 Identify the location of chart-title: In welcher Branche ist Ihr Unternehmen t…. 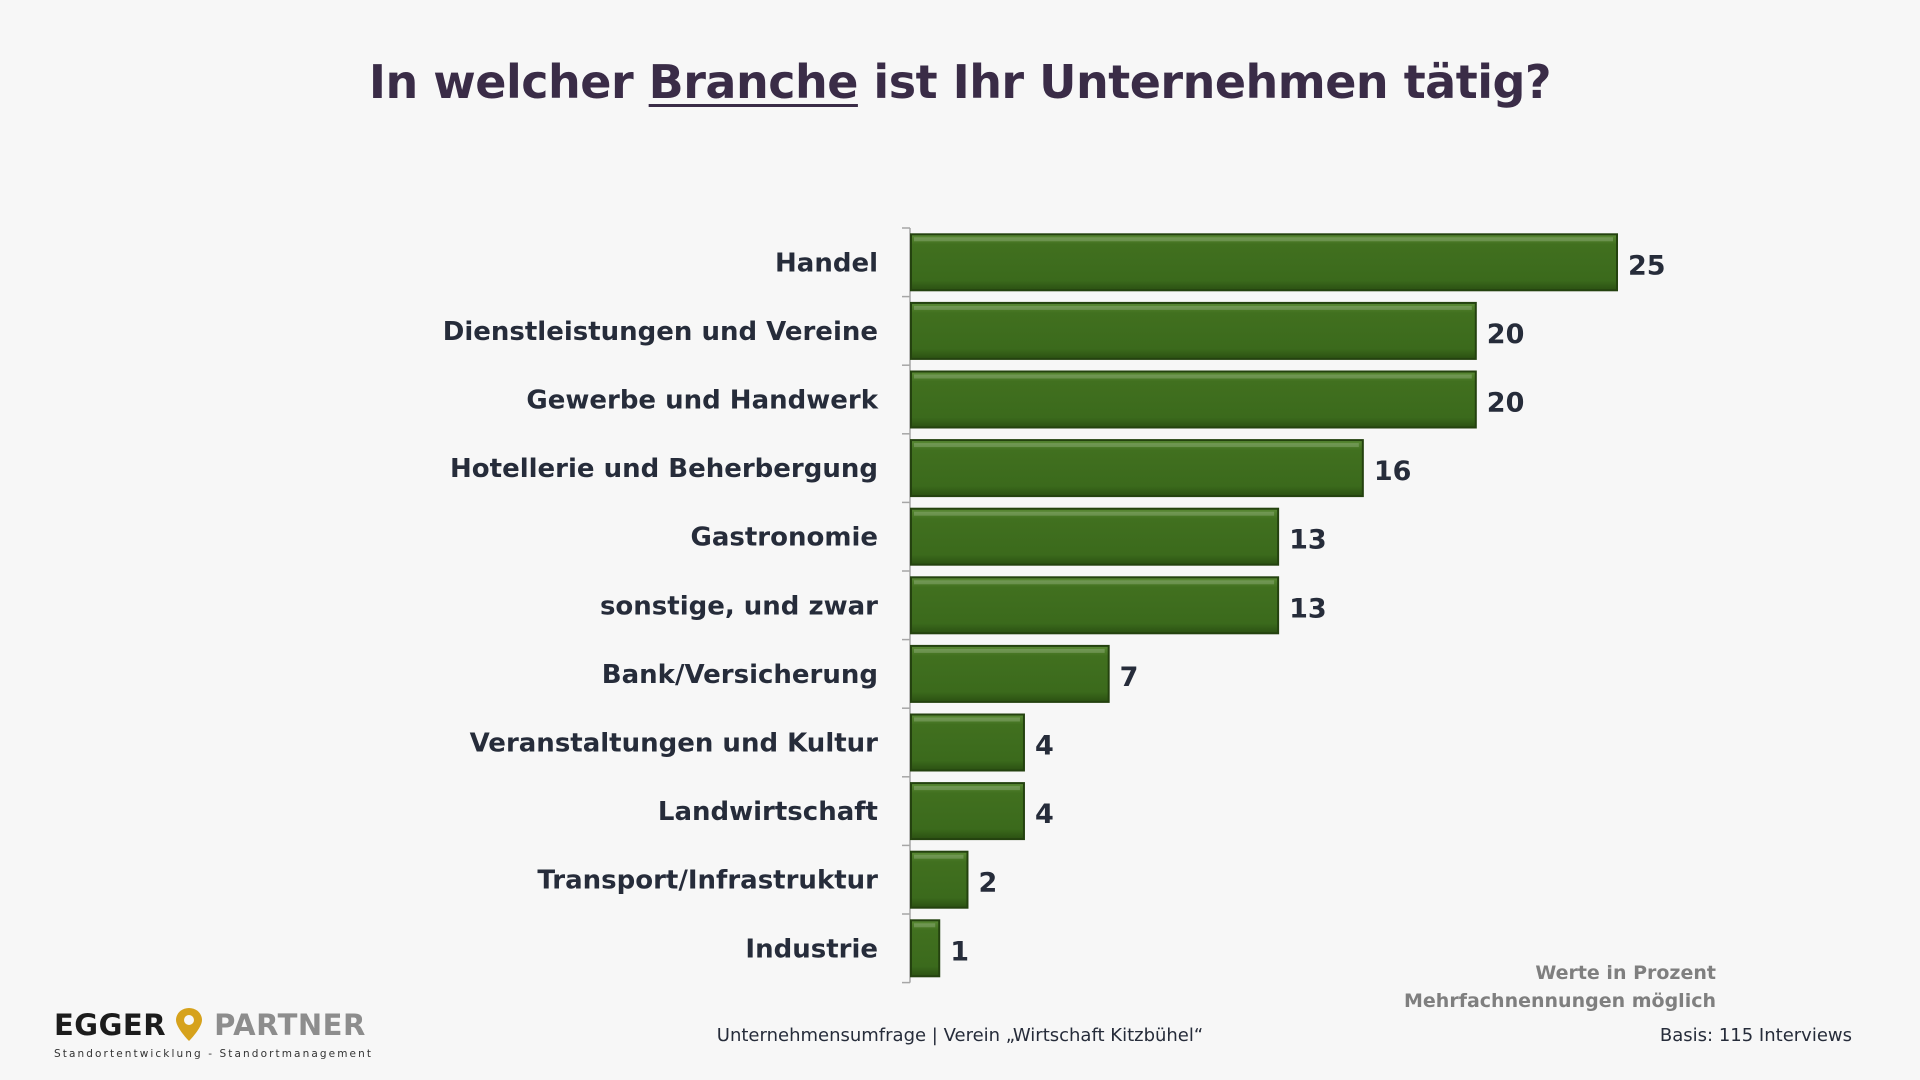
(960, 82).